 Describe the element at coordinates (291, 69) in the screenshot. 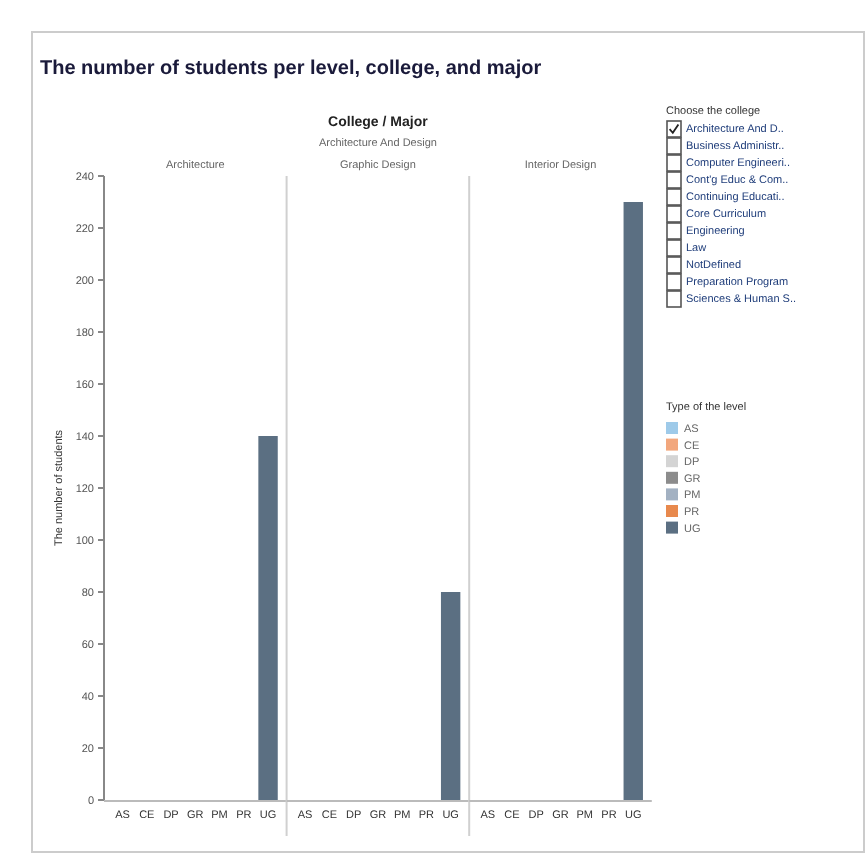

I see `chart-title: The number of students per level, college, and major` at that location.